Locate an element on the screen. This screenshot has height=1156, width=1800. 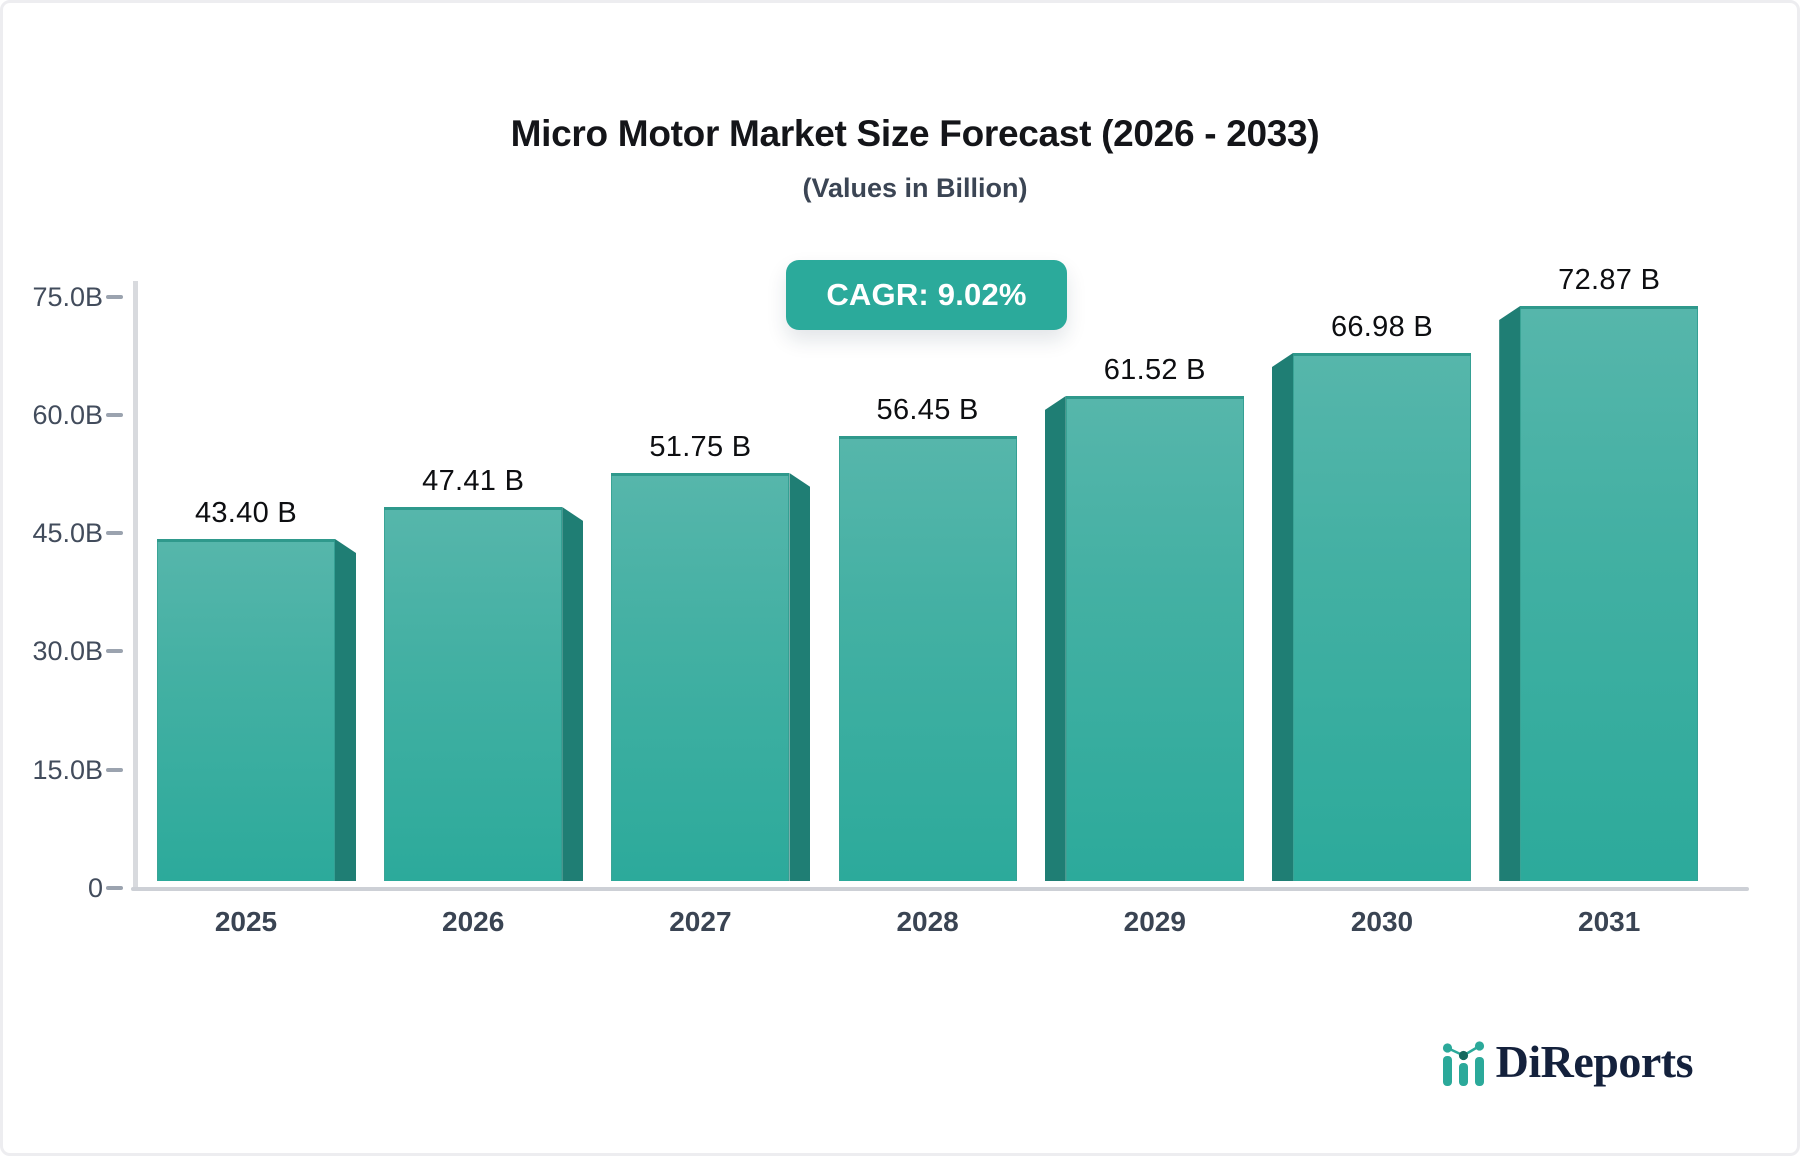
bar-value-label: 47.41 B is located at coordinates (473, 481).